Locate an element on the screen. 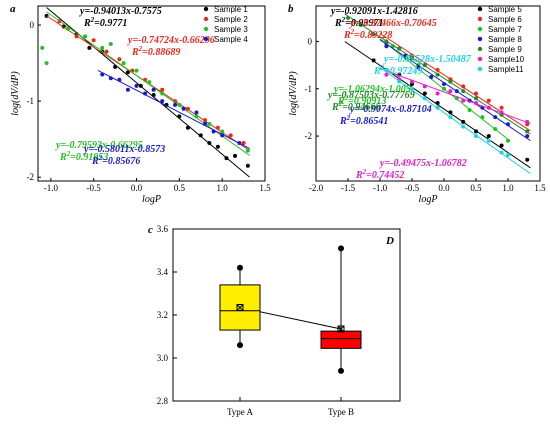 Image resolution: width=550 pixels, height=429 pixels. x-tick-label: Type A is located at coordinates (240, 412).